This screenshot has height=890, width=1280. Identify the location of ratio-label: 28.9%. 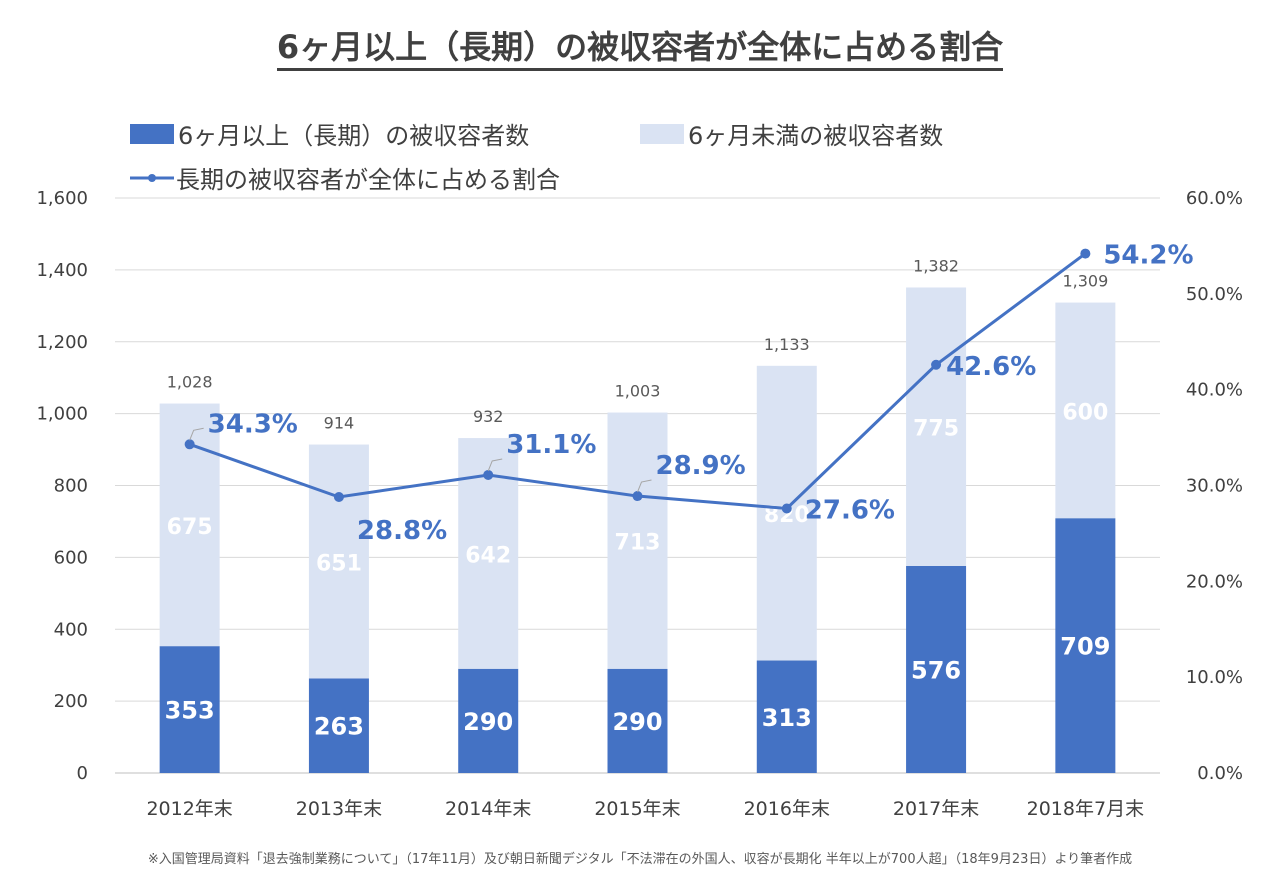
(701, 466).